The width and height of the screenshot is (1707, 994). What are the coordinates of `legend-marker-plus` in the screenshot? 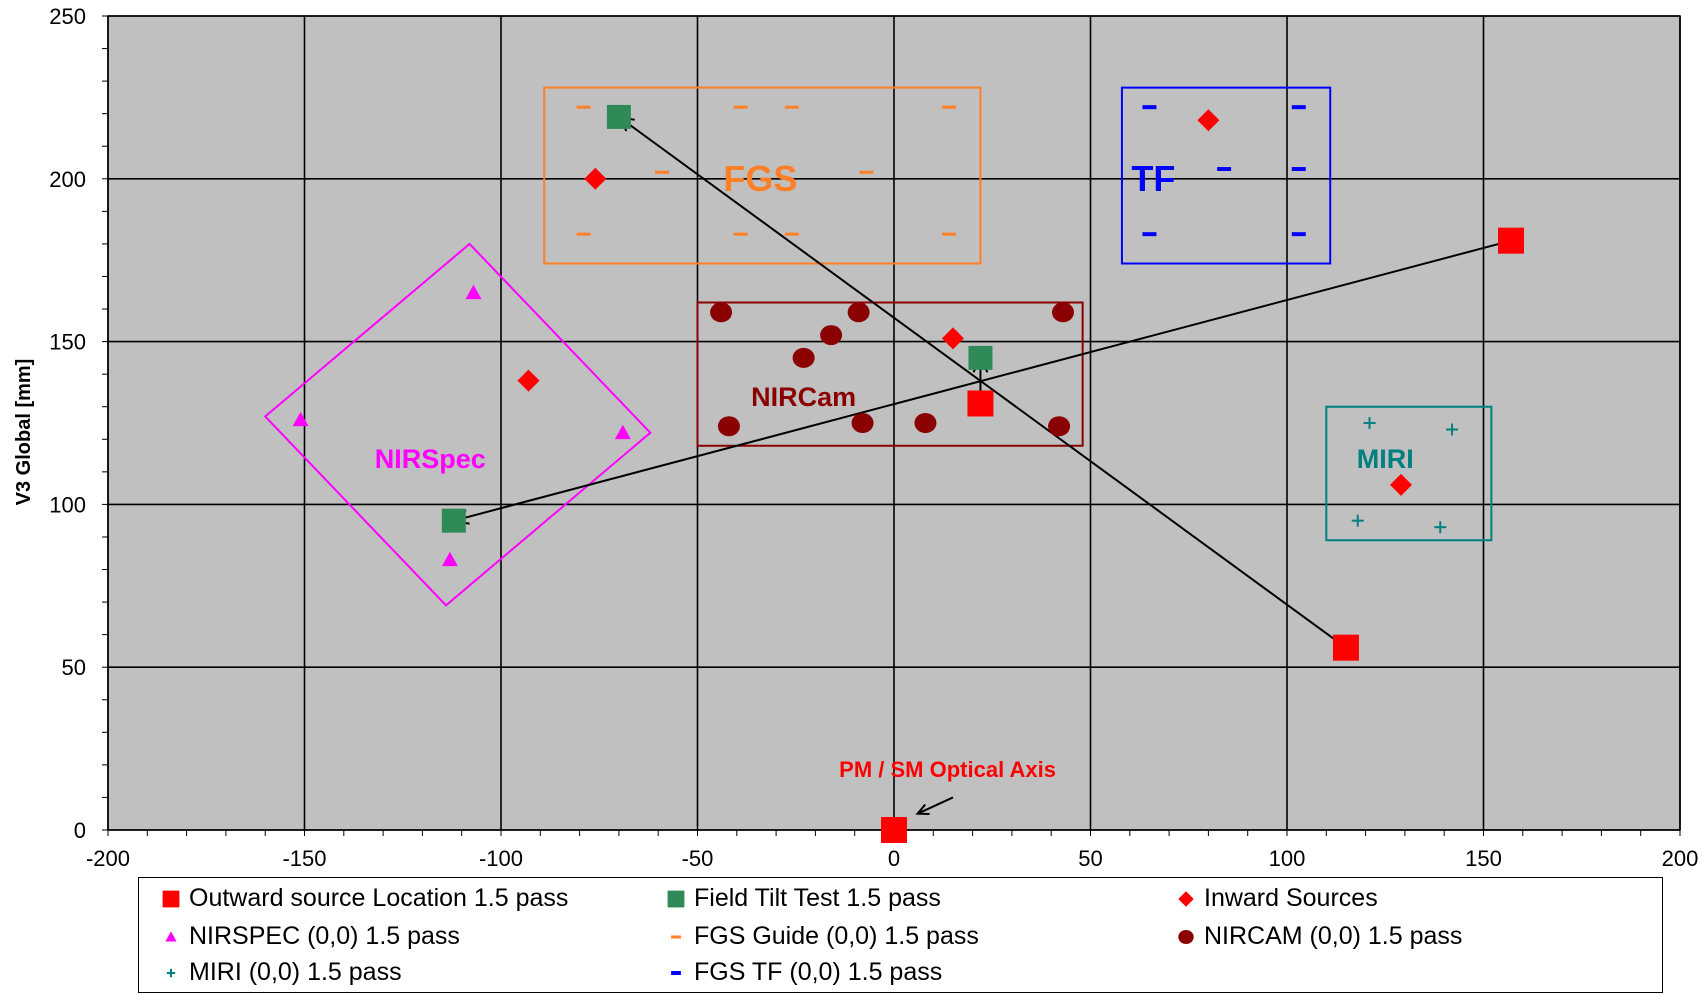 It's located at (171, 972).